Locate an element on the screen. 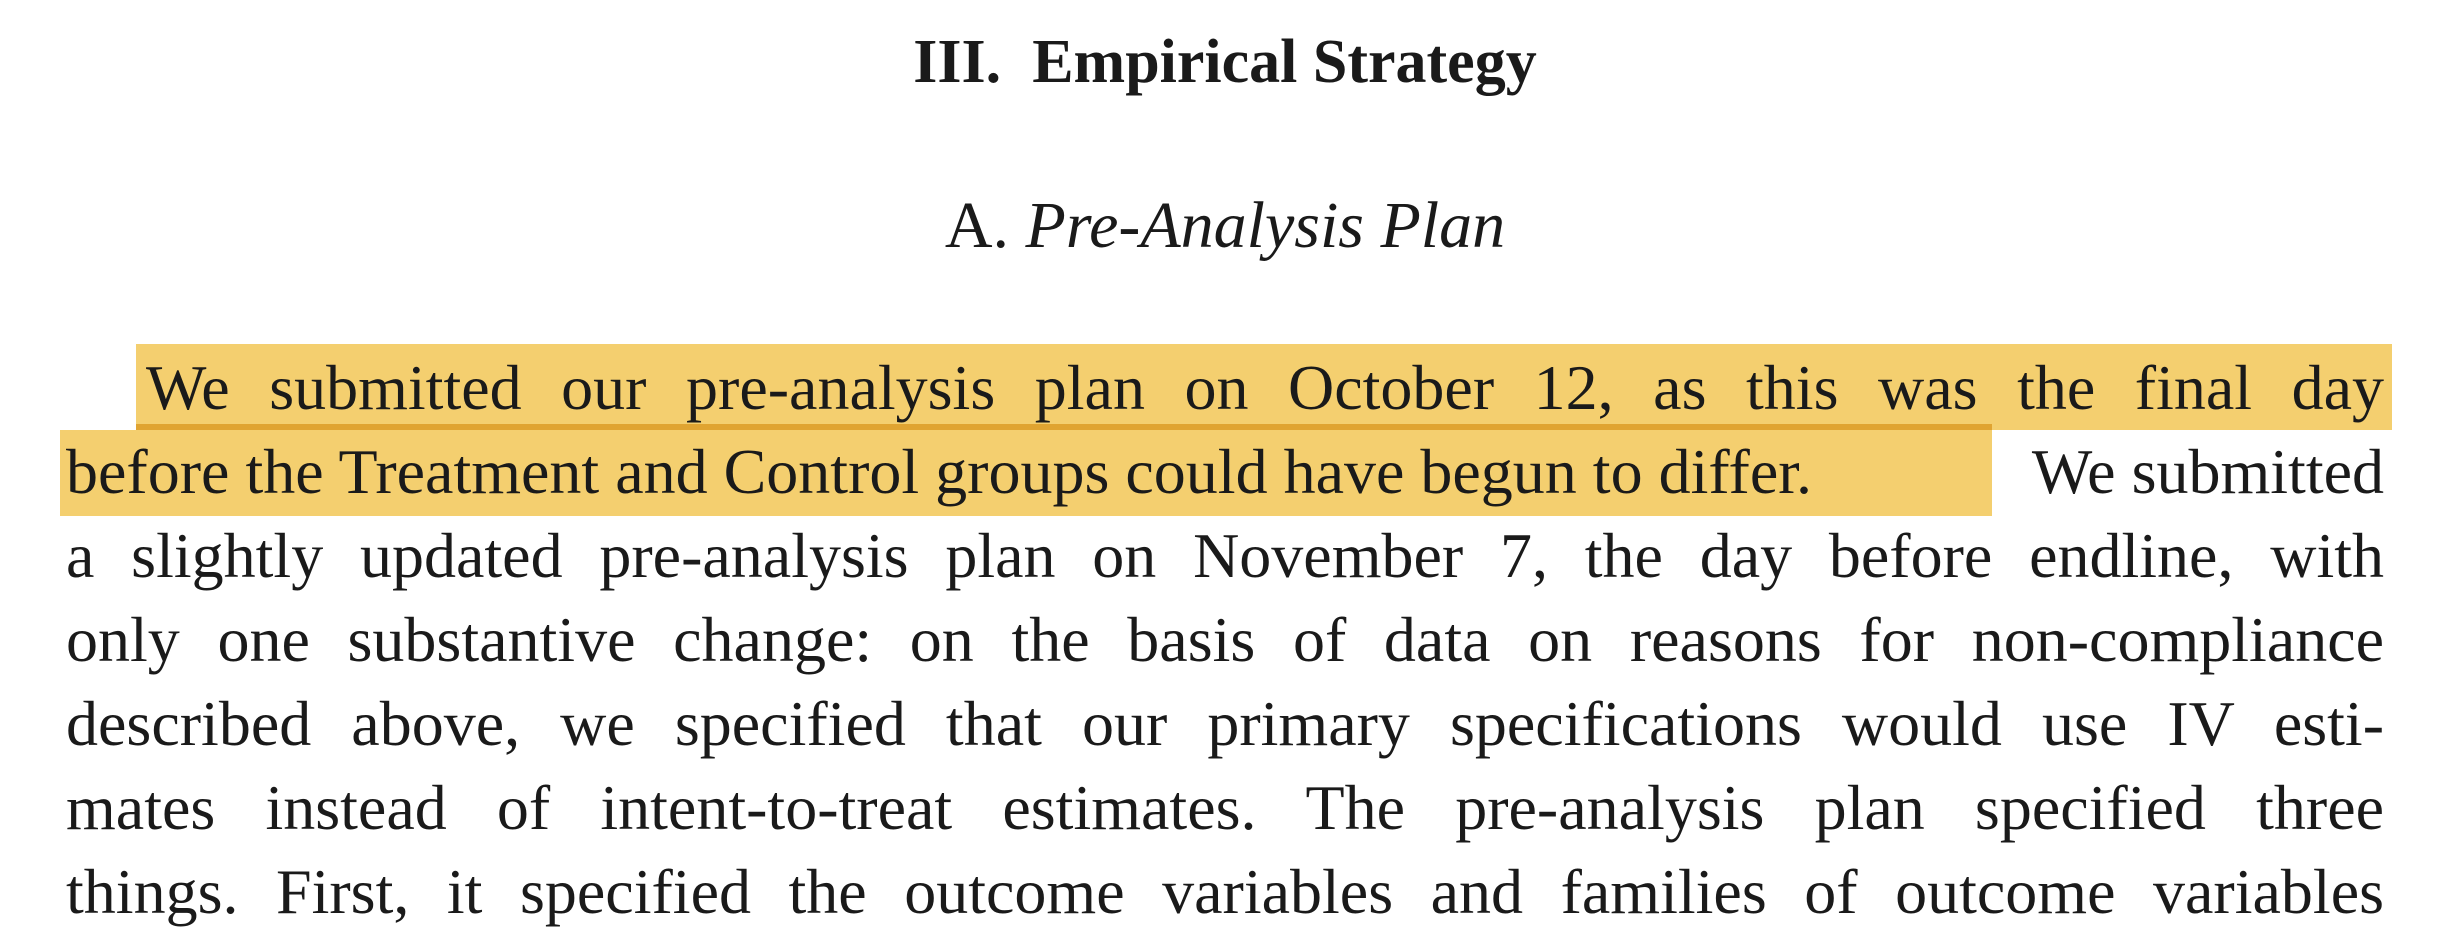  section-number: III. is located at coordinates (957, 62).